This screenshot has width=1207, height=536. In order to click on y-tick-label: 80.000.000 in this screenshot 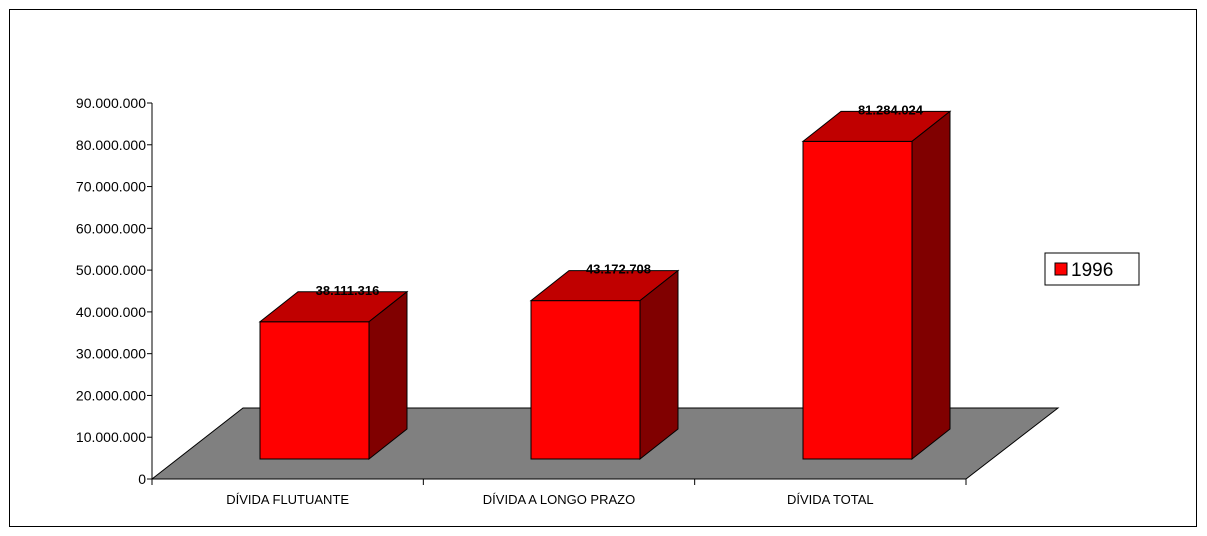, I will do `click(111, 145)`.